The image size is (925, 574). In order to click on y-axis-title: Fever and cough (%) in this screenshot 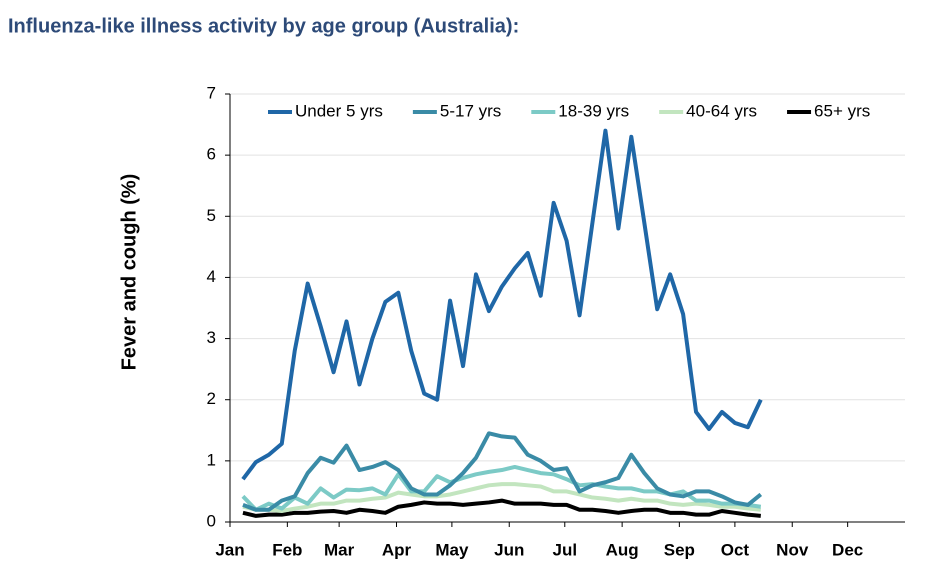, I will do `click(129, 272)`.